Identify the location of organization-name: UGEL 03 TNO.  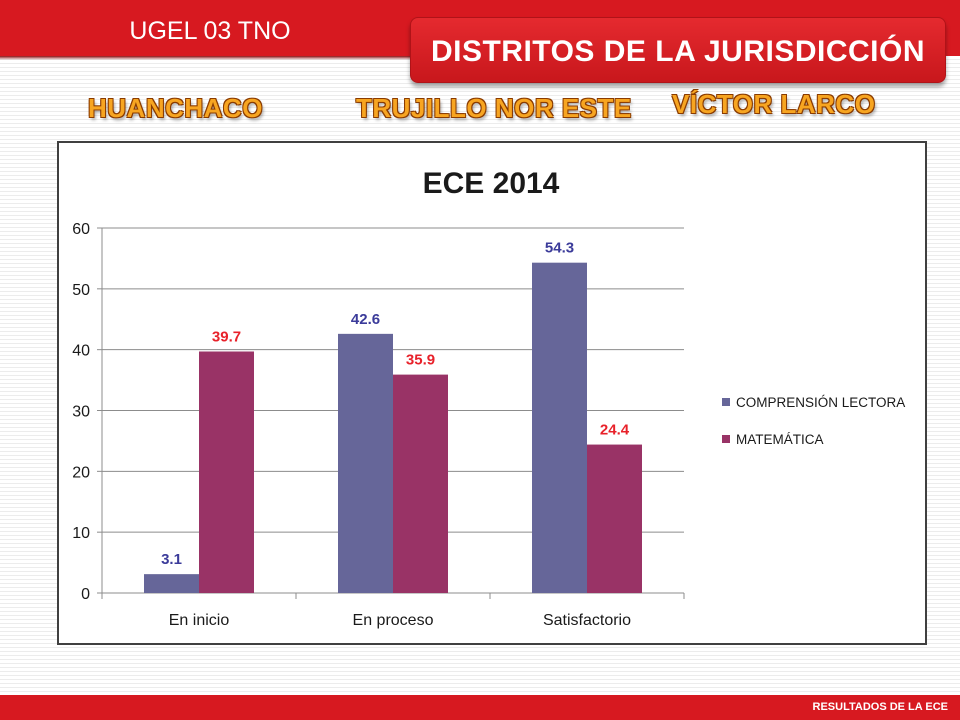
(210, 31).